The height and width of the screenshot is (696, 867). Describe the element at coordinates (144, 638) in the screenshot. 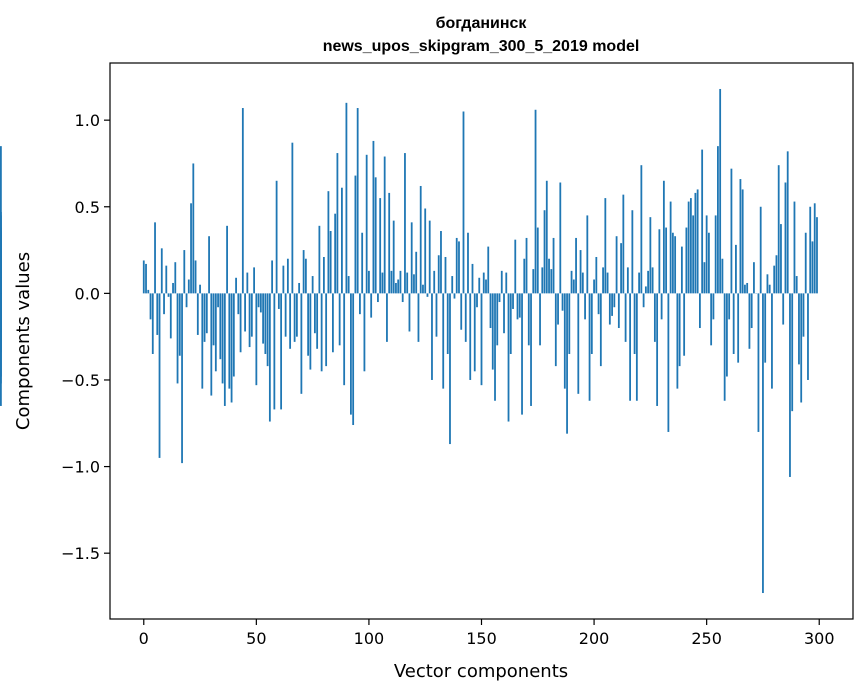

I see `x-tick-label: 0` at that location.